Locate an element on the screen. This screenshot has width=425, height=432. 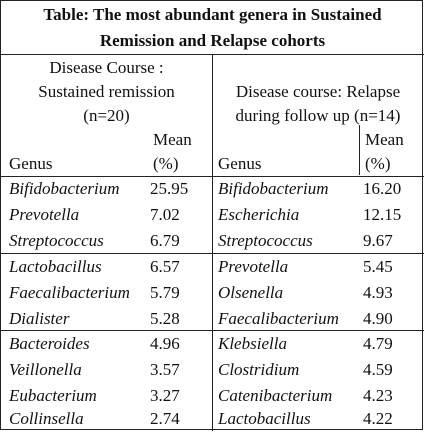
left-row-4-genus: Lactobacillus is located at coordinates (55, 266).